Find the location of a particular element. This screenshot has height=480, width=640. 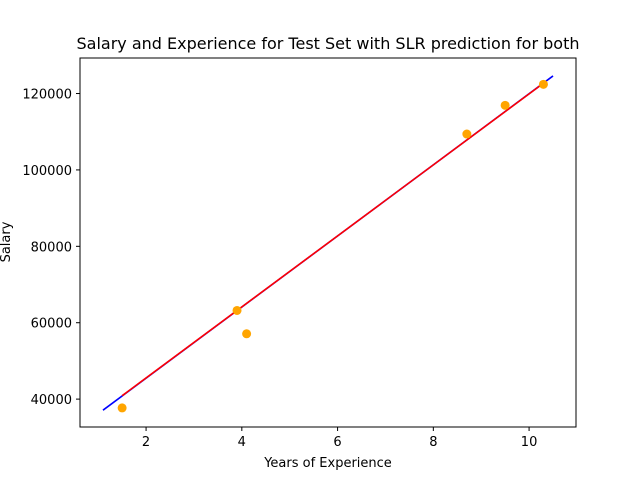

y-axis-ticks: 40000 60000 80000 100000 120000 is located at coordinates (51, 248).